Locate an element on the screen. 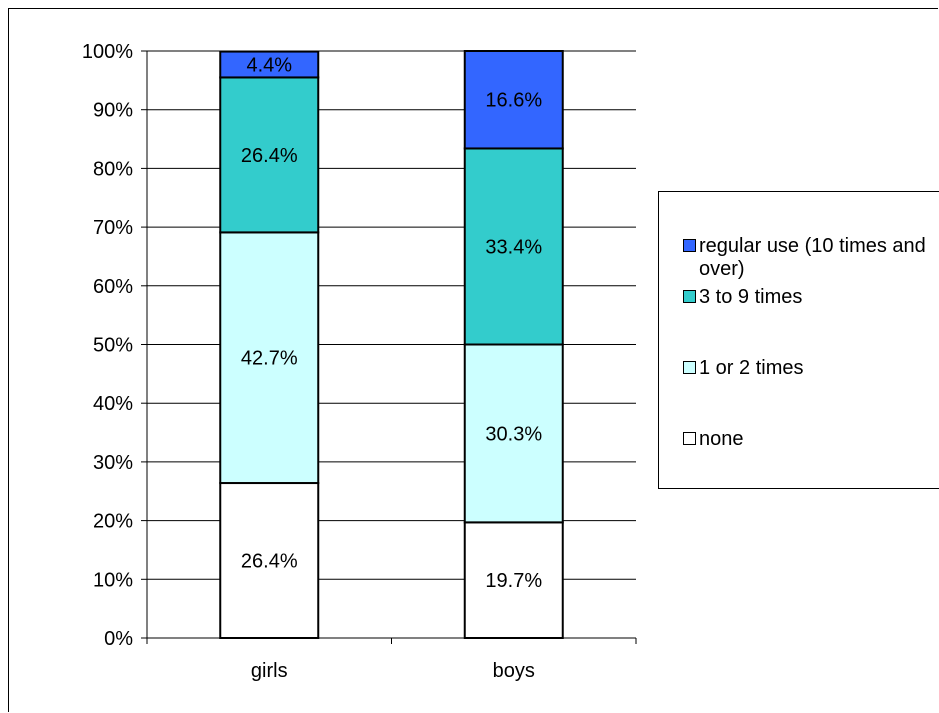 Image resolution: width=939 pixels, height=713 pixels. data-label: 4.4% is located at coordinates (269, 66).